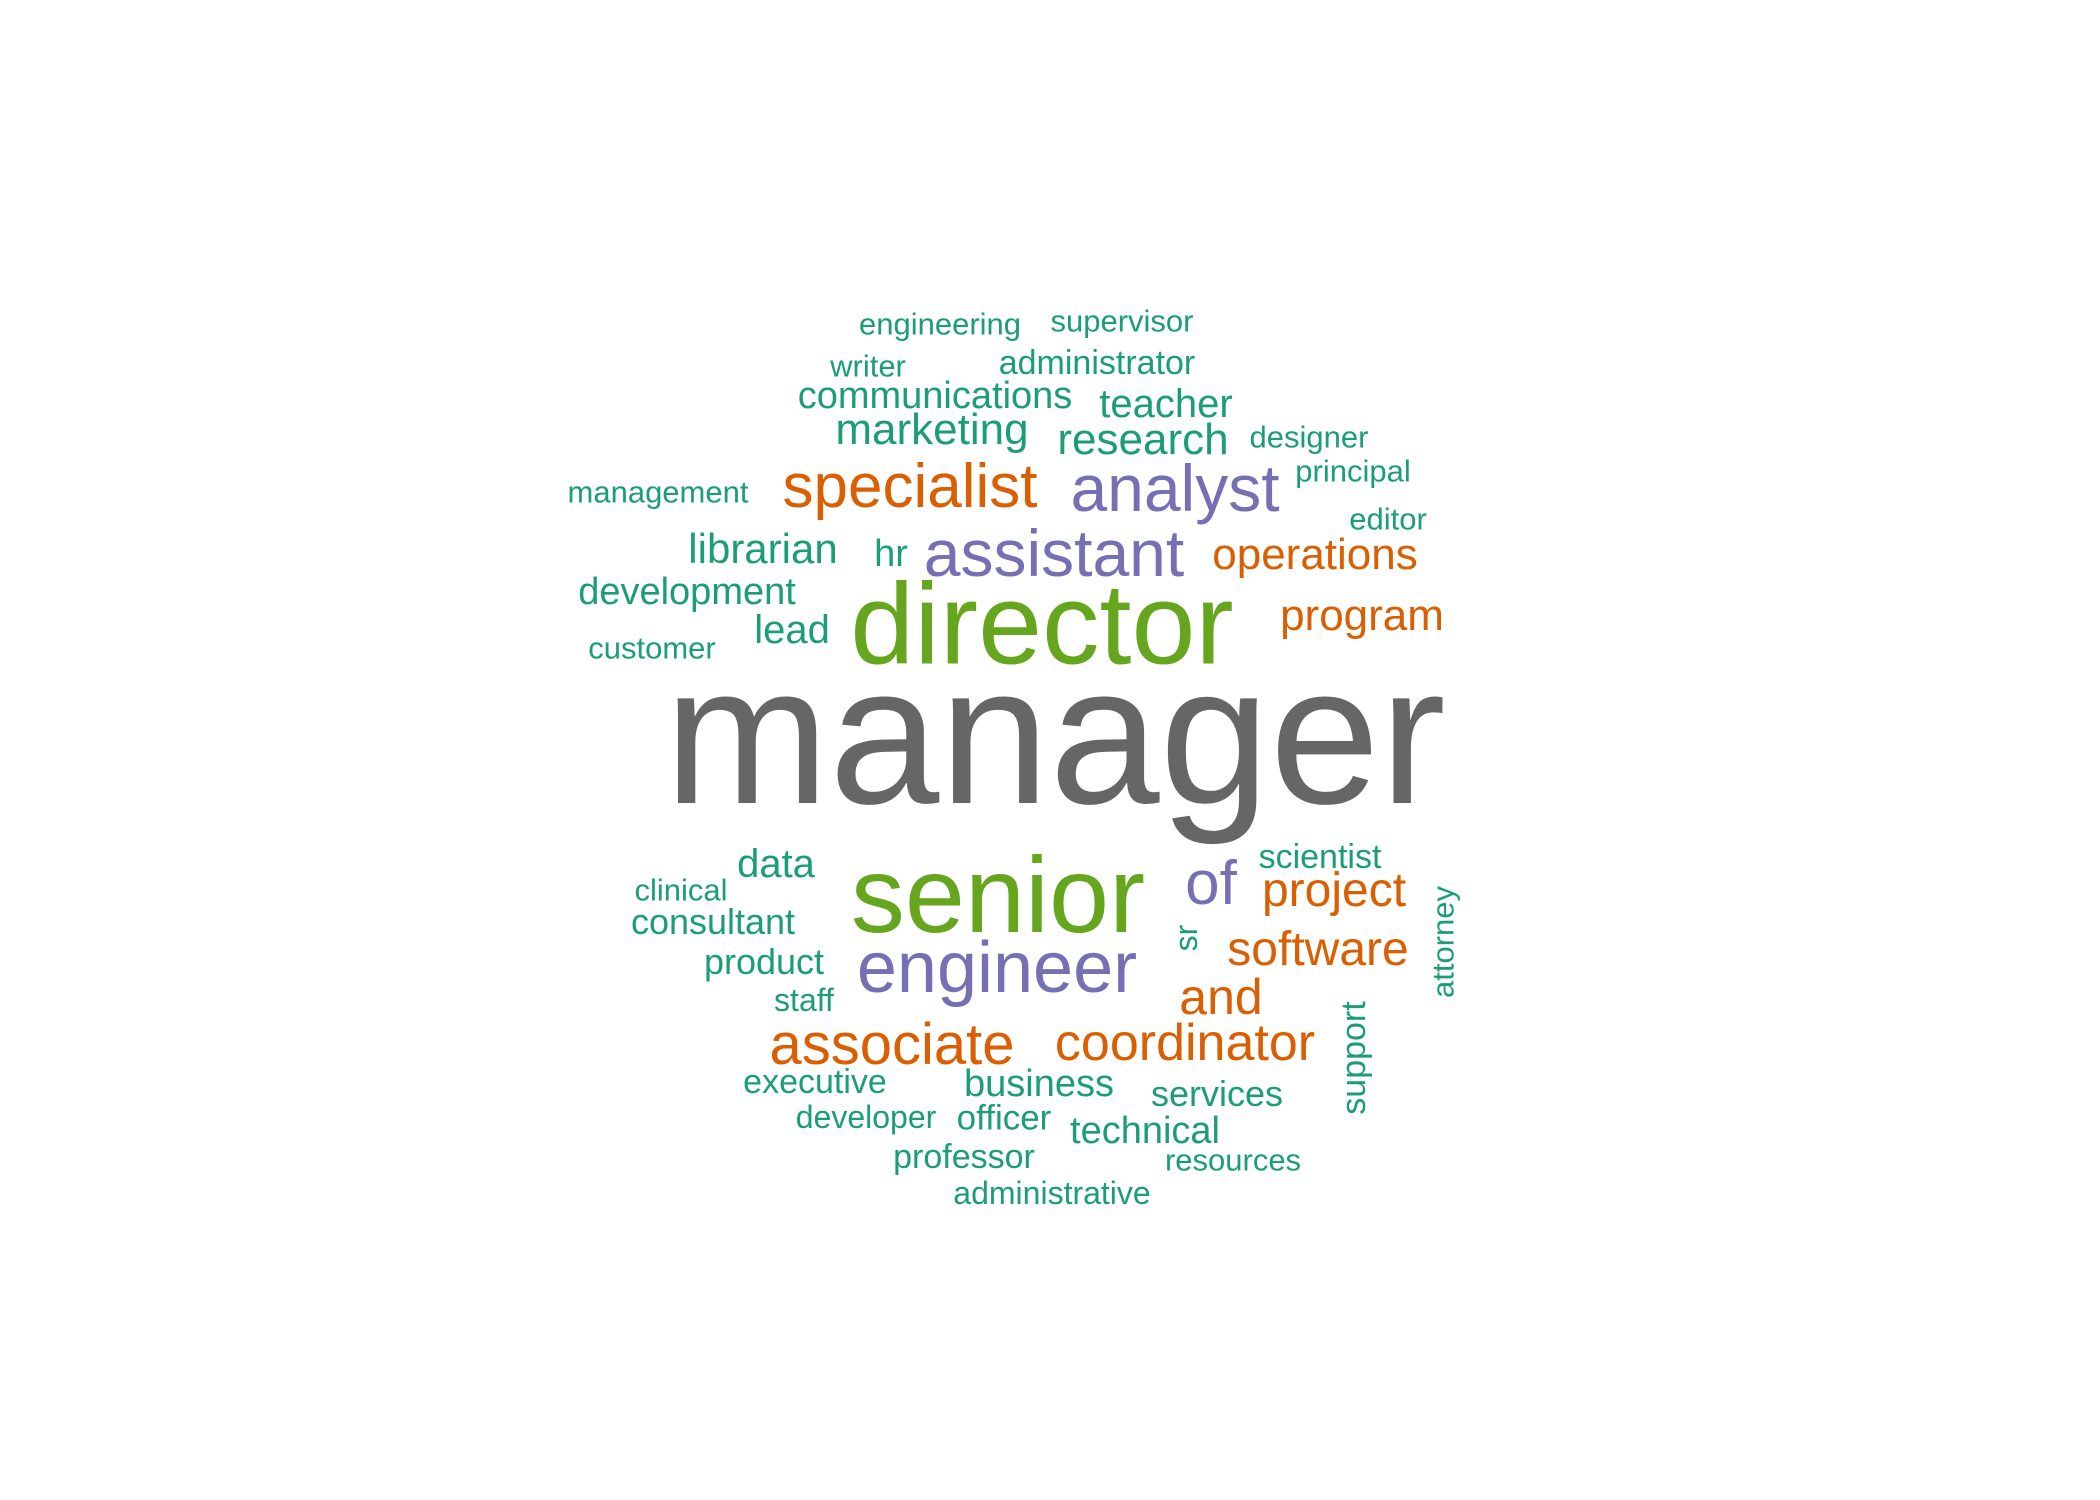 The width and height of the screenshot is (2100, 1500). Describe the element at coordinates (776, 864) in the screenshot. I see `word-data: data` at that location.